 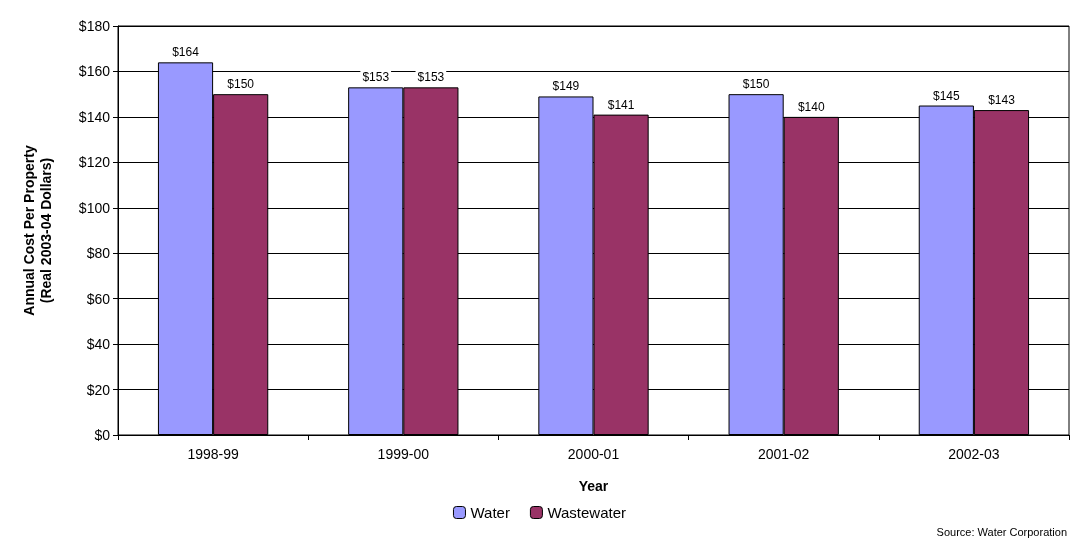 What do you see at coordinates (213, 454) in the screenshot?
I see `x-tick-label: 1998-99` at bounding box center [213, 454].